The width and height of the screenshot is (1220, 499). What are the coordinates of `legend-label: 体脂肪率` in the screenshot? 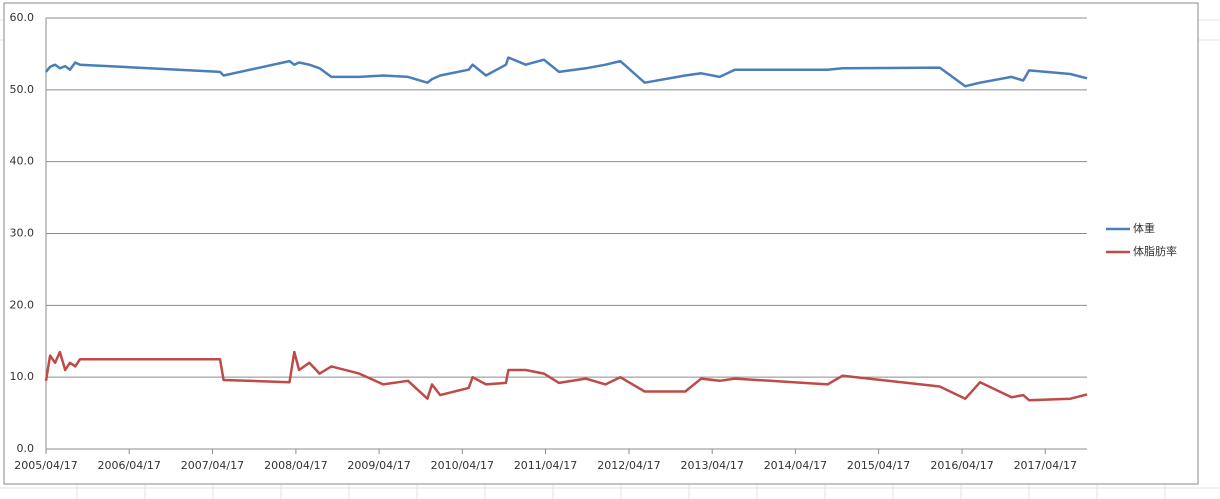 It's located at (1155, 251).